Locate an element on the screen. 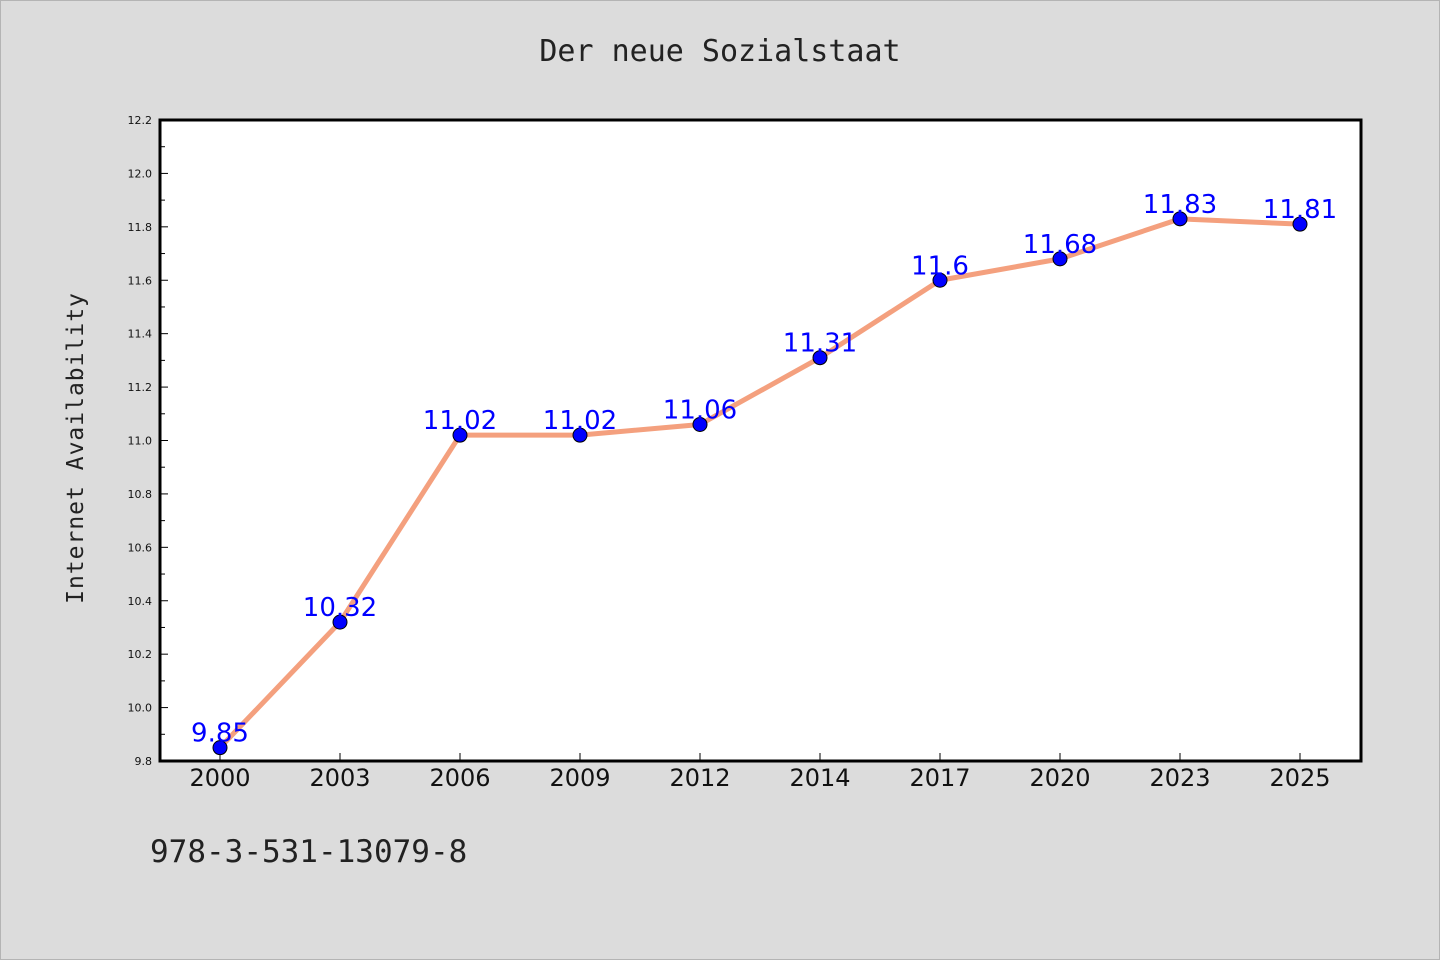 This screenshot has height=960, width=1440. chart-title: Der neue Sozialstaat is located at coordinates (720, 51).